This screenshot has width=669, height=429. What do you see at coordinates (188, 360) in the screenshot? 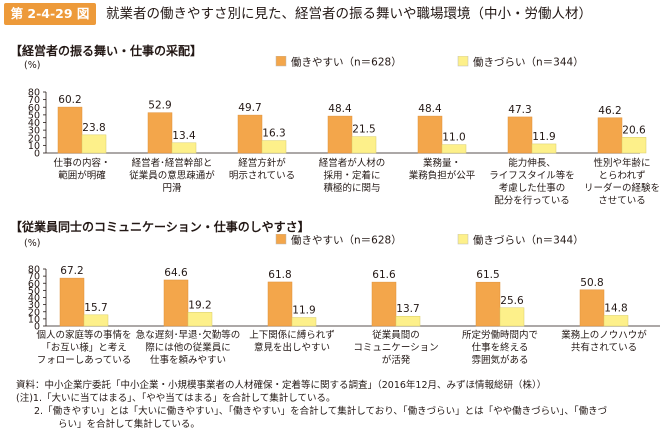
I see `category-label-line: 仕事を頼みやすい` at bounding box center [188, 360].